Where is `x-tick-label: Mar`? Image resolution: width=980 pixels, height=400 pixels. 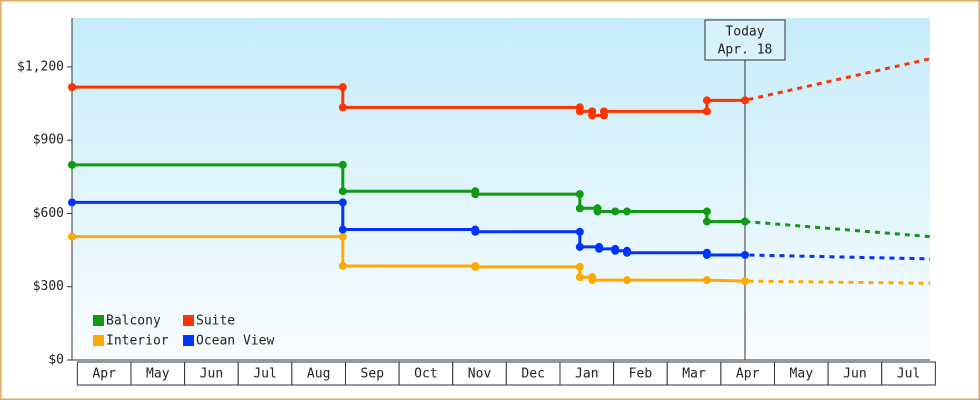 x-tick-label: Mar is located at coordinates (694, 374).